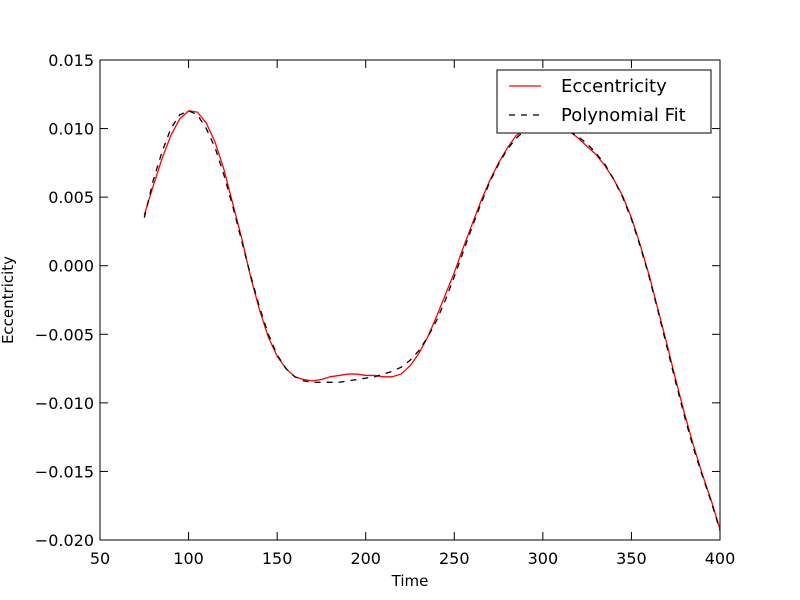 The width and height of the screenshot is (800, 600). Describe the element at coordinates (188, 558) in the screenshot. I see `x-tick-label: 100` at that location.